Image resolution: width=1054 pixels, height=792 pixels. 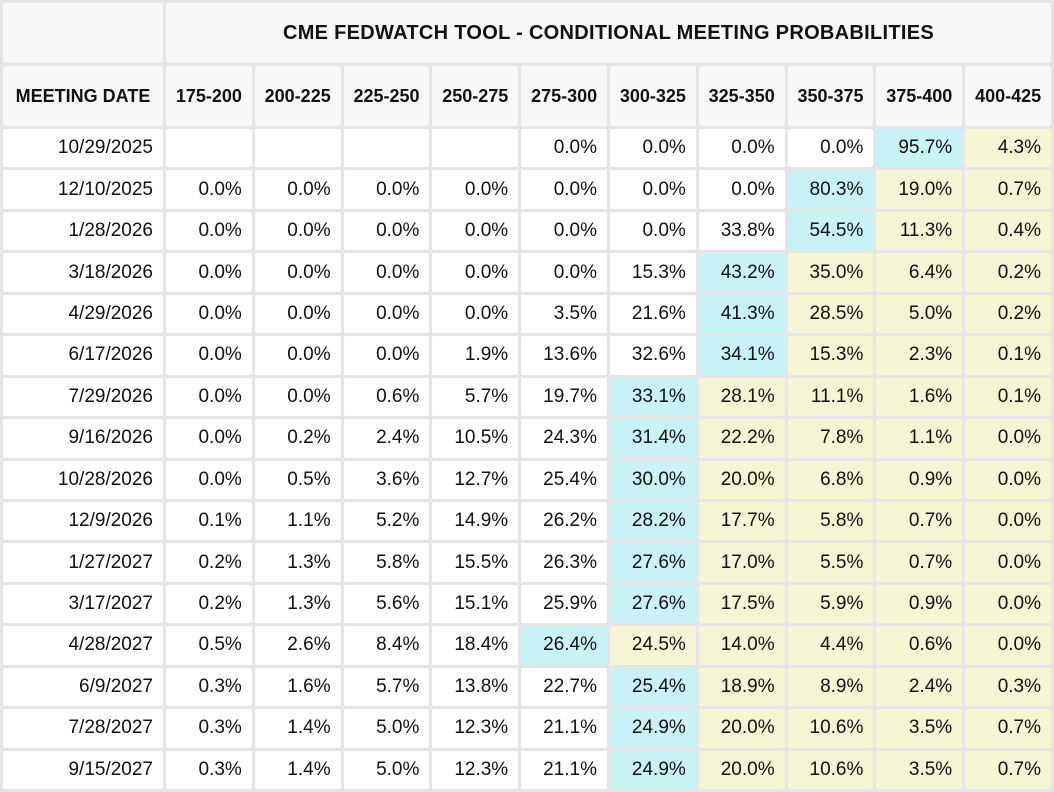 I want to click on probability-cell: 0.9%, so click(x=919, y=604).